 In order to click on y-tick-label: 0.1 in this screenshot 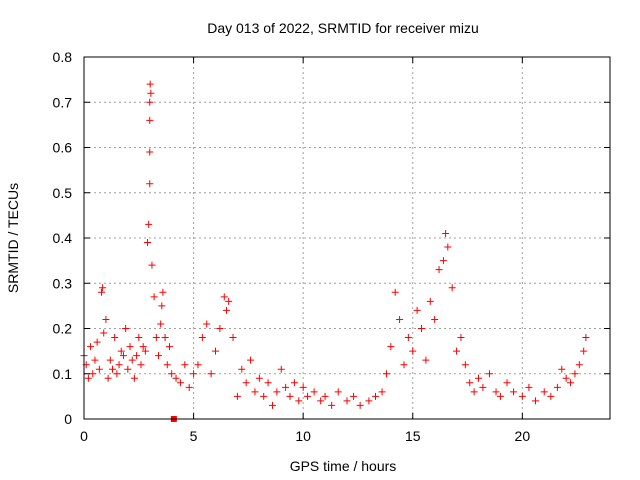, I will do `click(63, 374)`.